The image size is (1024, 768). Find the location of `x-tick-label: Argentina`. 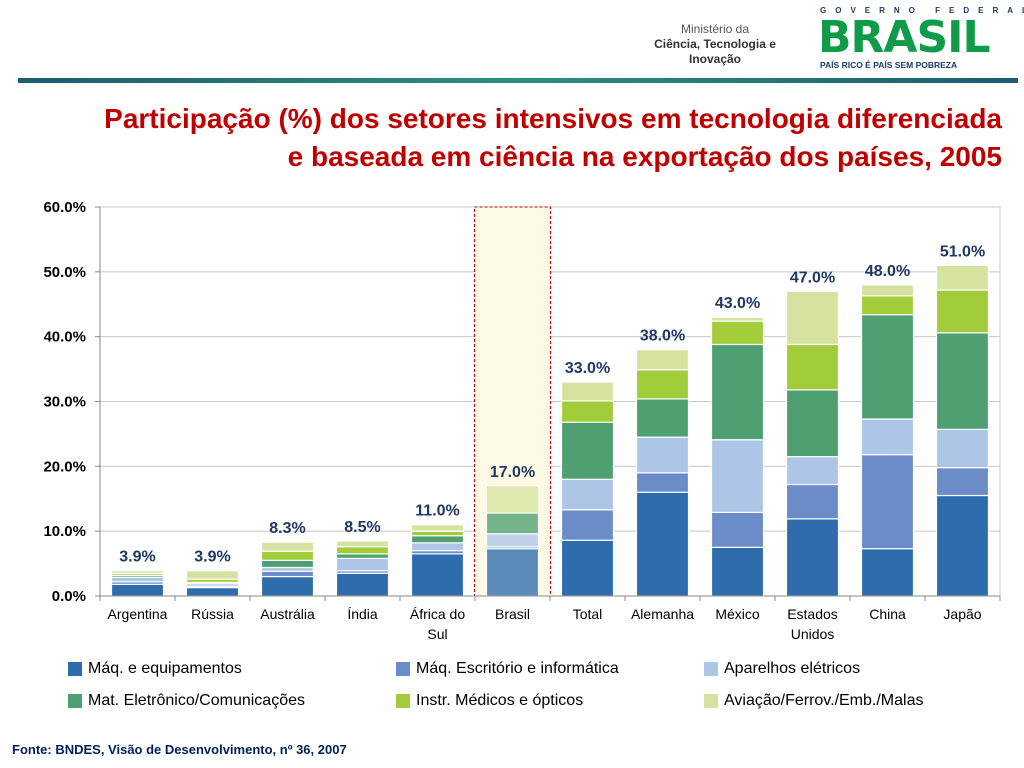

x-tick-label: Argentina is located at coordinates (138, 614).